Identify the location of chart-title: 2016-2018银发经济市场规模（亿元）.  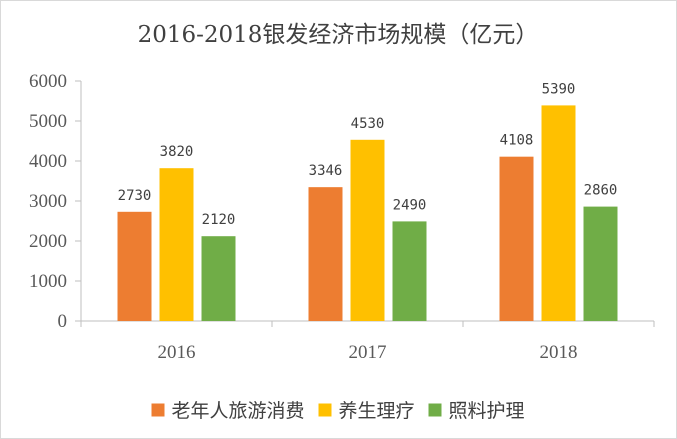
(338, 35).